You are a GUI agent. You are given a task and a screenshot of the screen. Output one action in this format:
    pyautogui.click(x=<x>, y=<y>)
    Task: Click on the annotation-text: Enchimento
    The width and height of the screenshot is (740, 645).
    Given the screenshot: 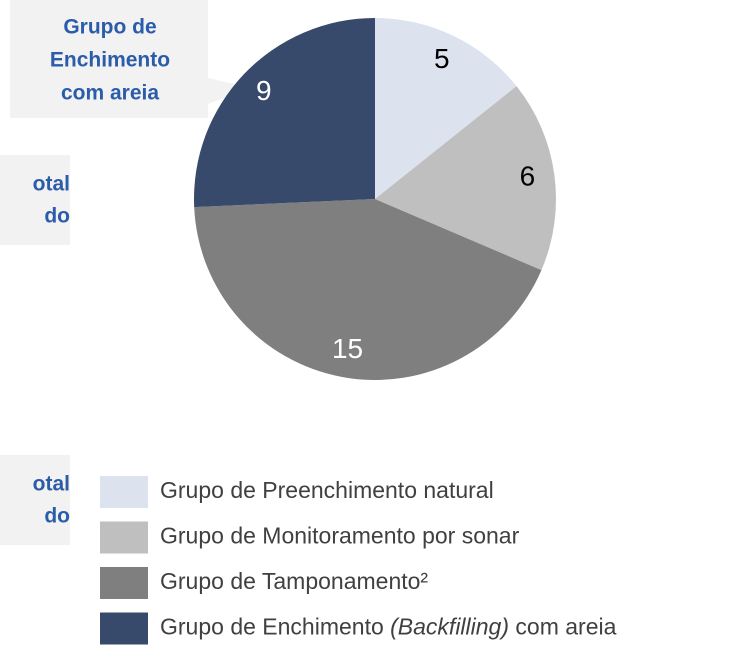 What is the action you would take?
    pyautogui.click(x=110, y=60)
    